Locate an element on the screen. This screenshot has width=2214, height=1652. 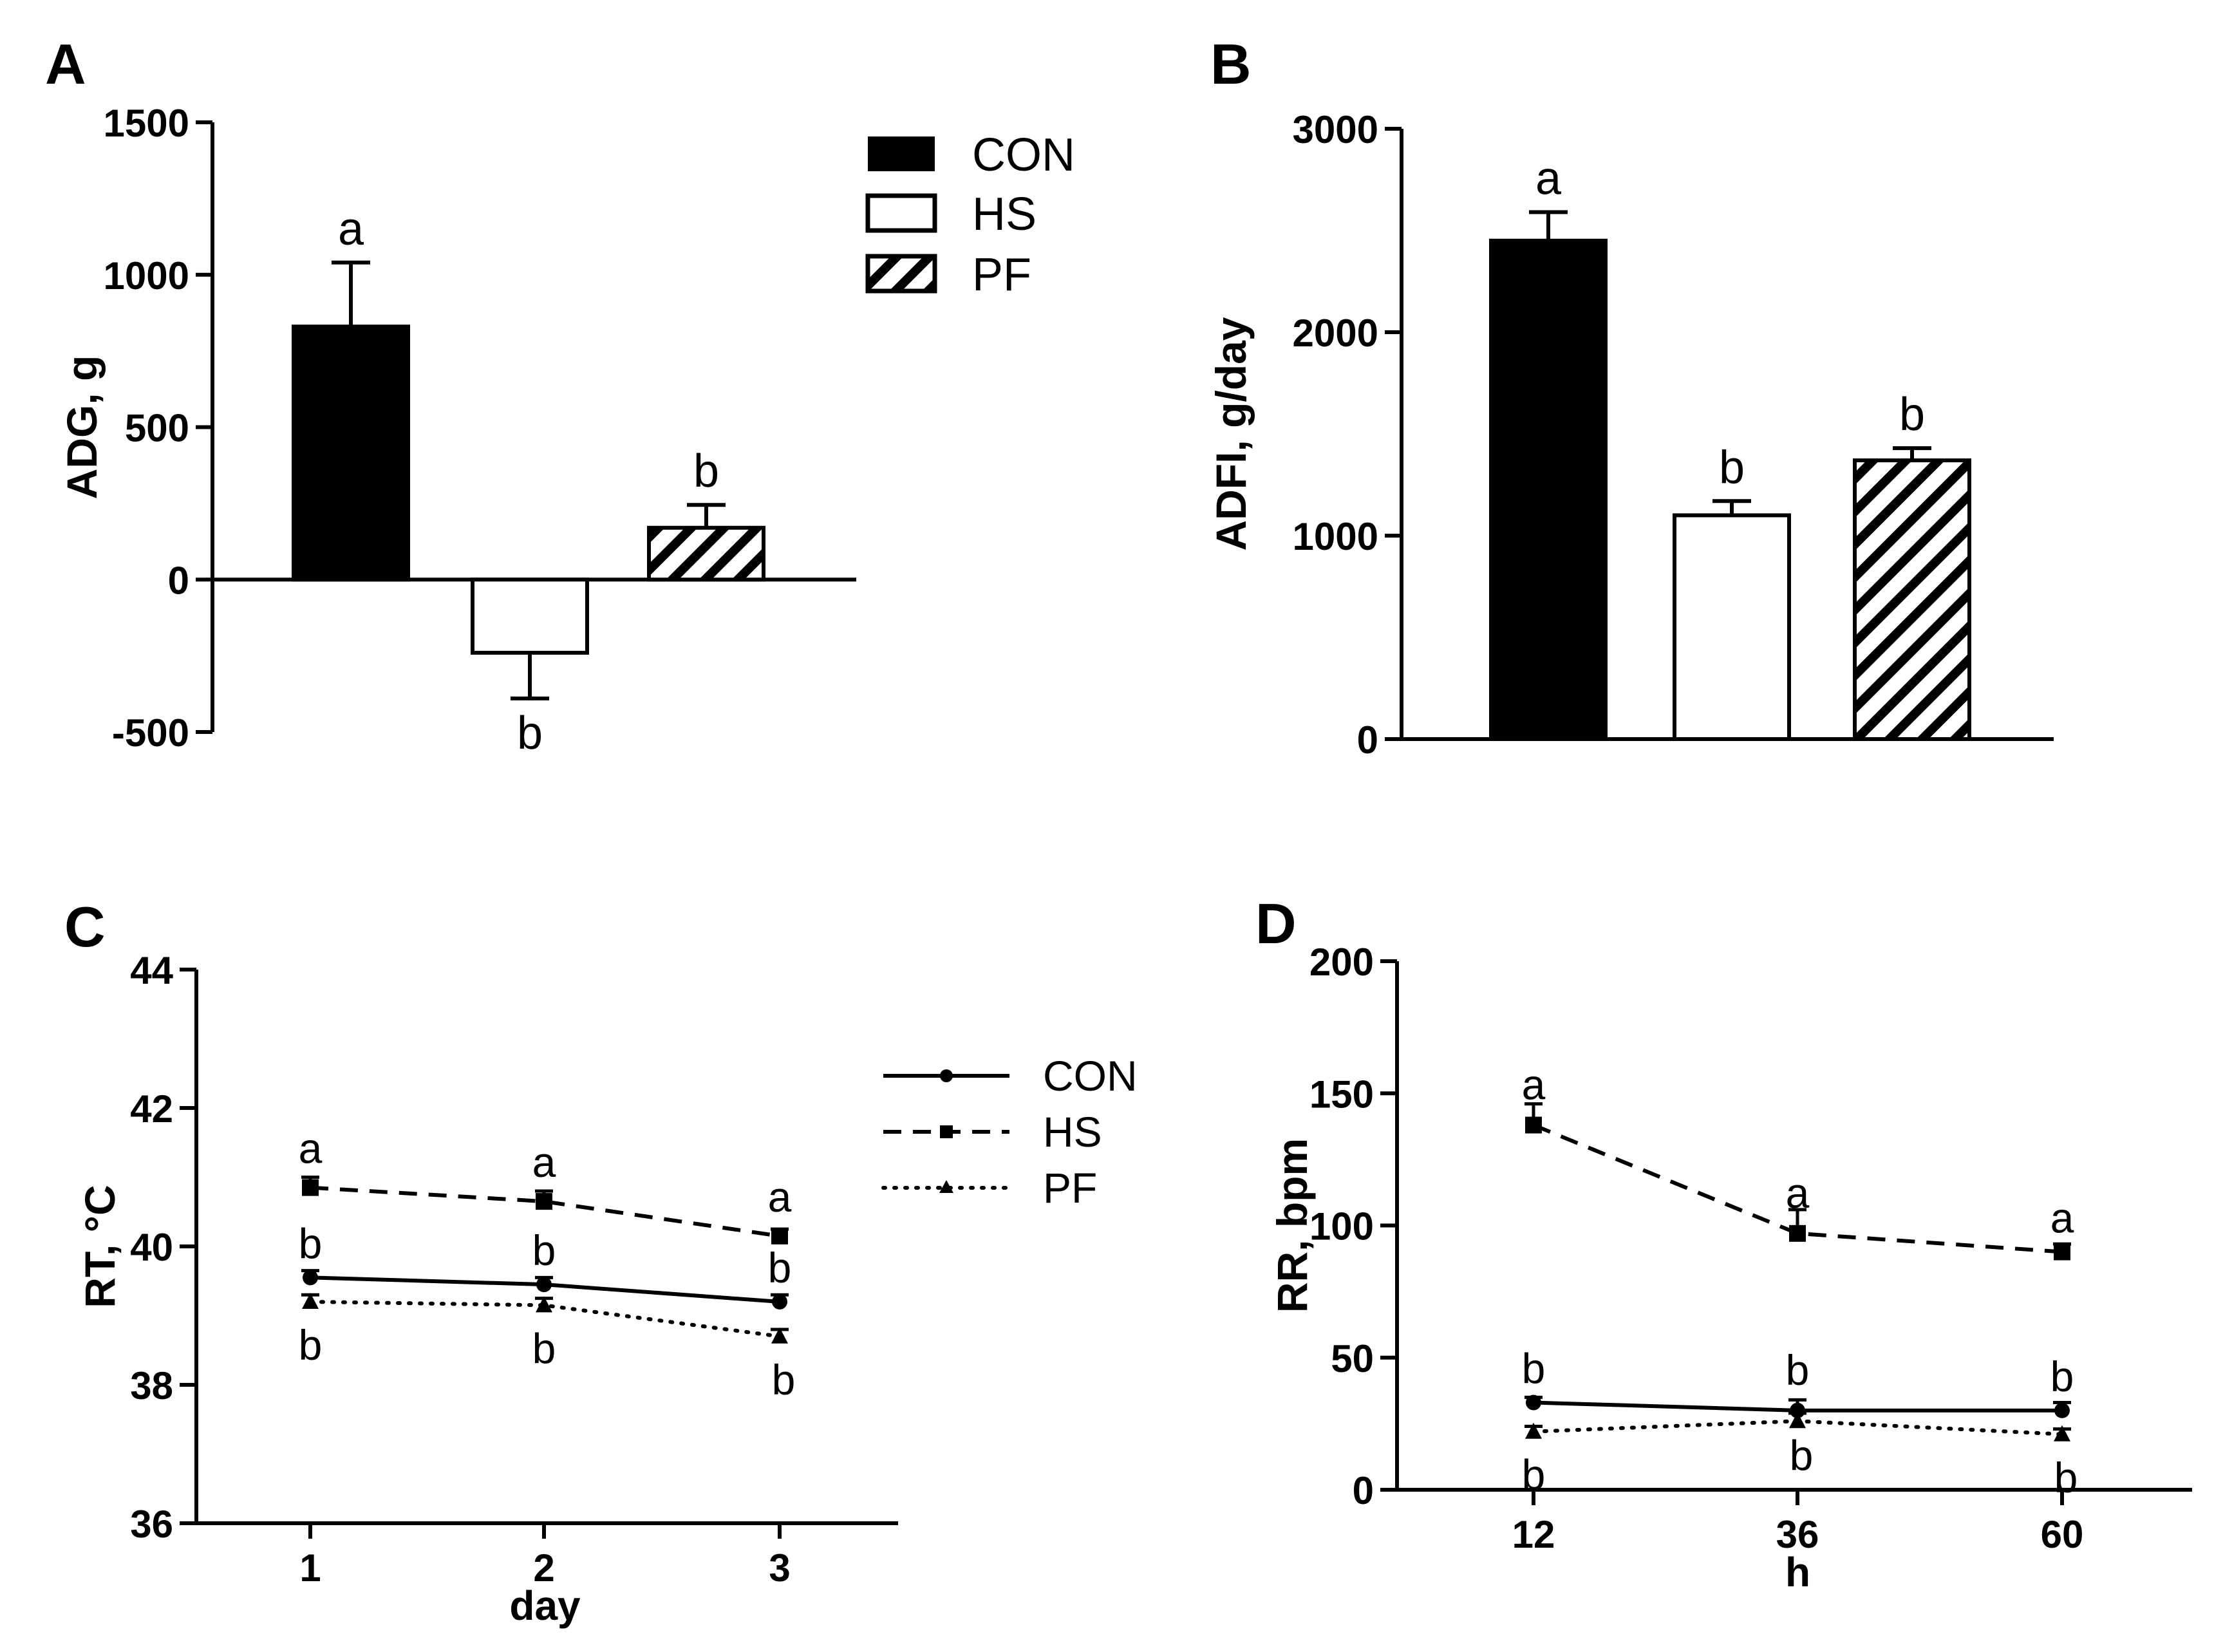
legend-marker-con is located at coordinates (946, 1075).